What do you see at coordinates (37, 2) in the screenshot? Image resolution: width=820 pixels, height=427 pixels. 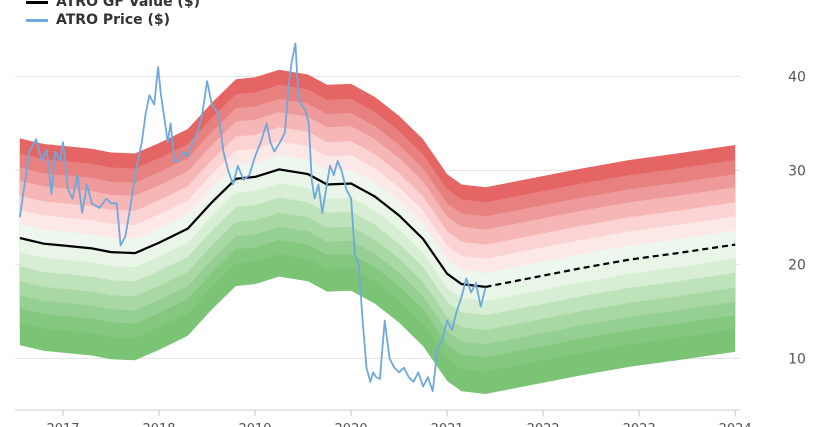 I see `legend-swatch-gf-value` at bounding box center [37, 2].